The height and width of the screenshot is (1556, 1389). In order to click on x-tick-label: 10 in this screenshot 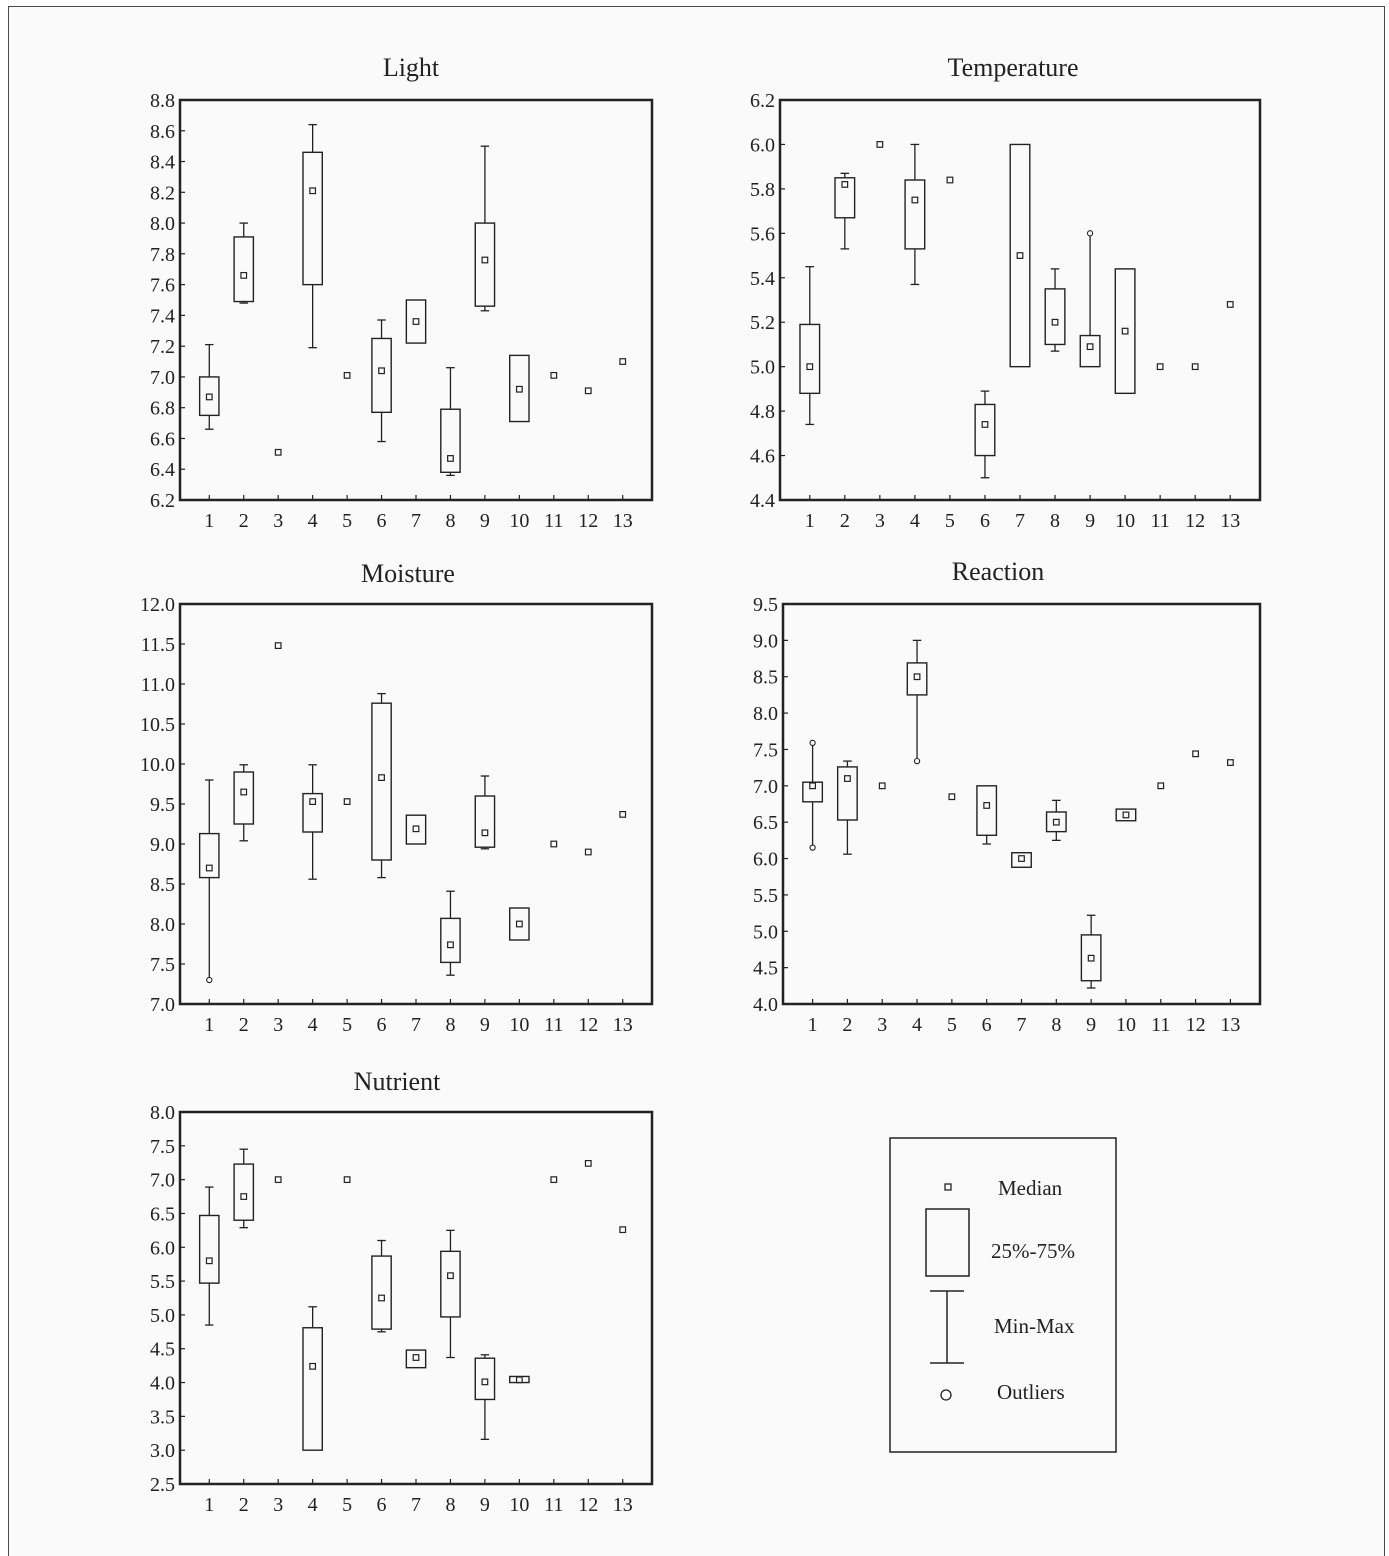, I will do `click(519, 521)`.